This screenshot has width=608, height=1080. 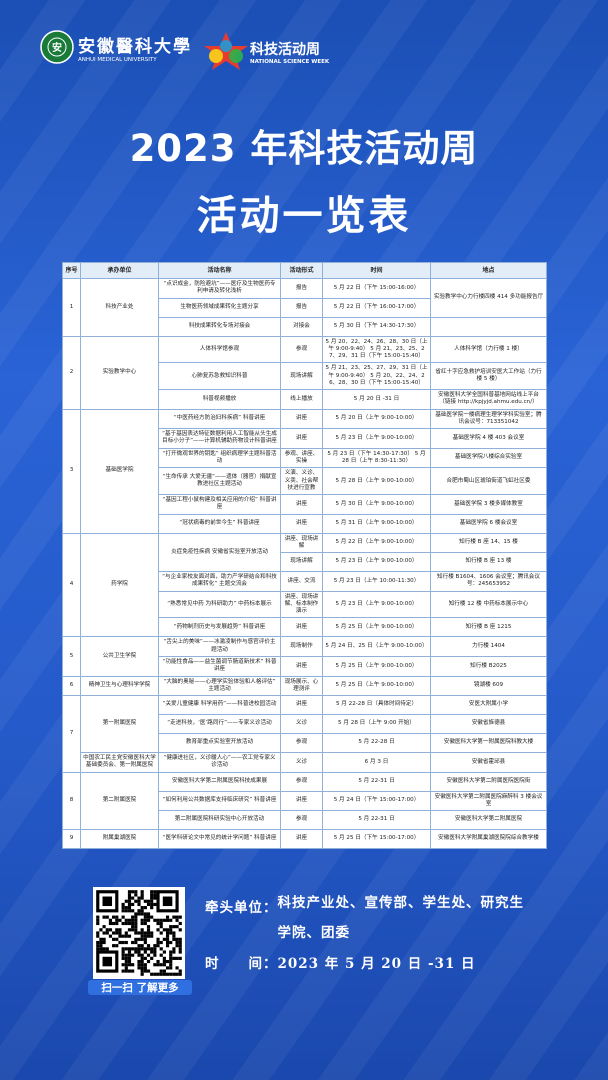 I want to click on activity-place: 基础医学院 3 楼多媒体教室, so click(x=488, y=504).